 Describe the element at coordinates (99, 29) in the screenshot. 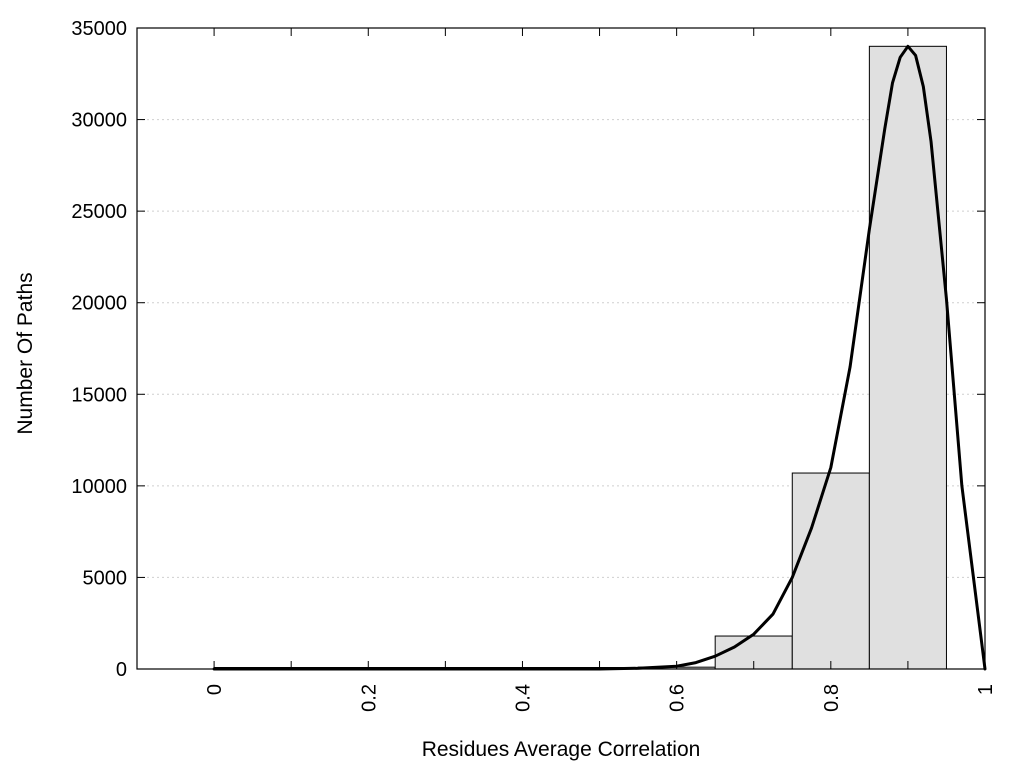

I see `y-tick-label: 35000` at that location.